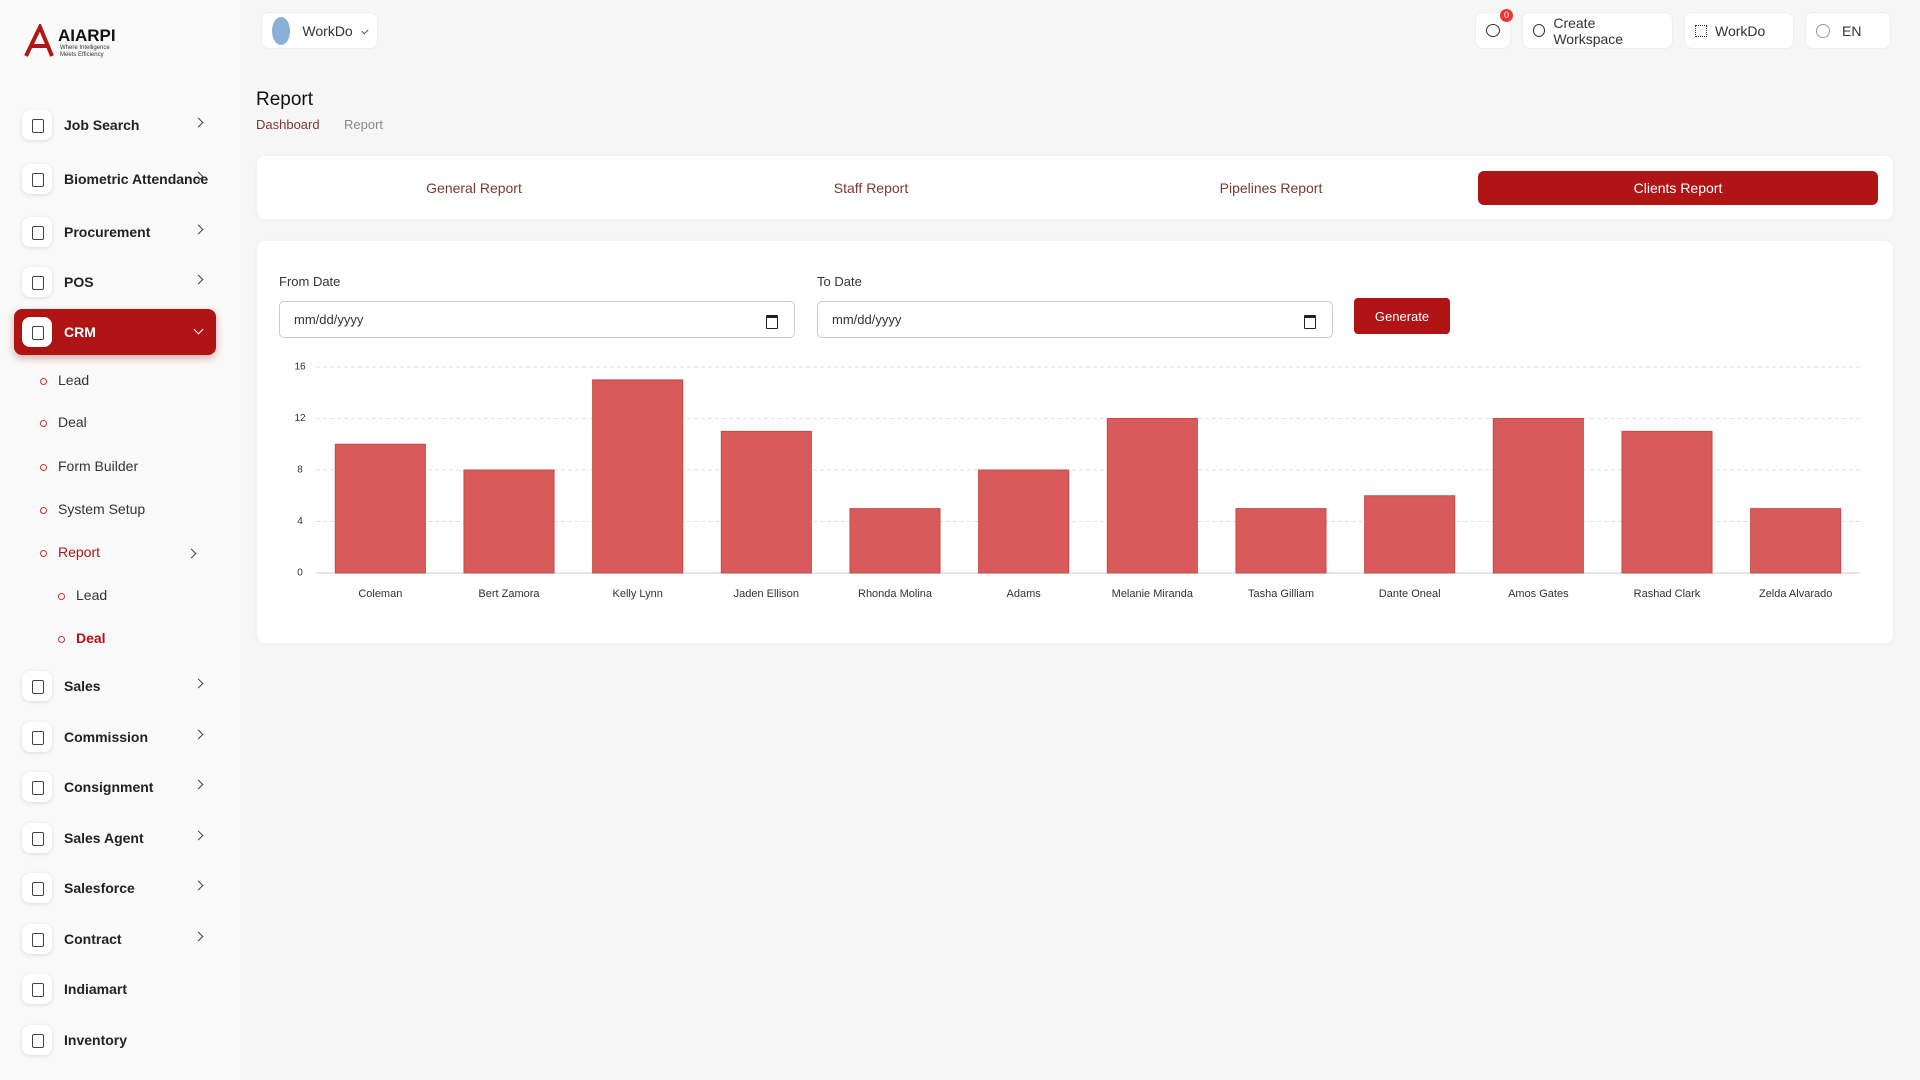  Describe the element at coordinates (474, 188) in the screenshot. I see `tab: General Report` at that location.